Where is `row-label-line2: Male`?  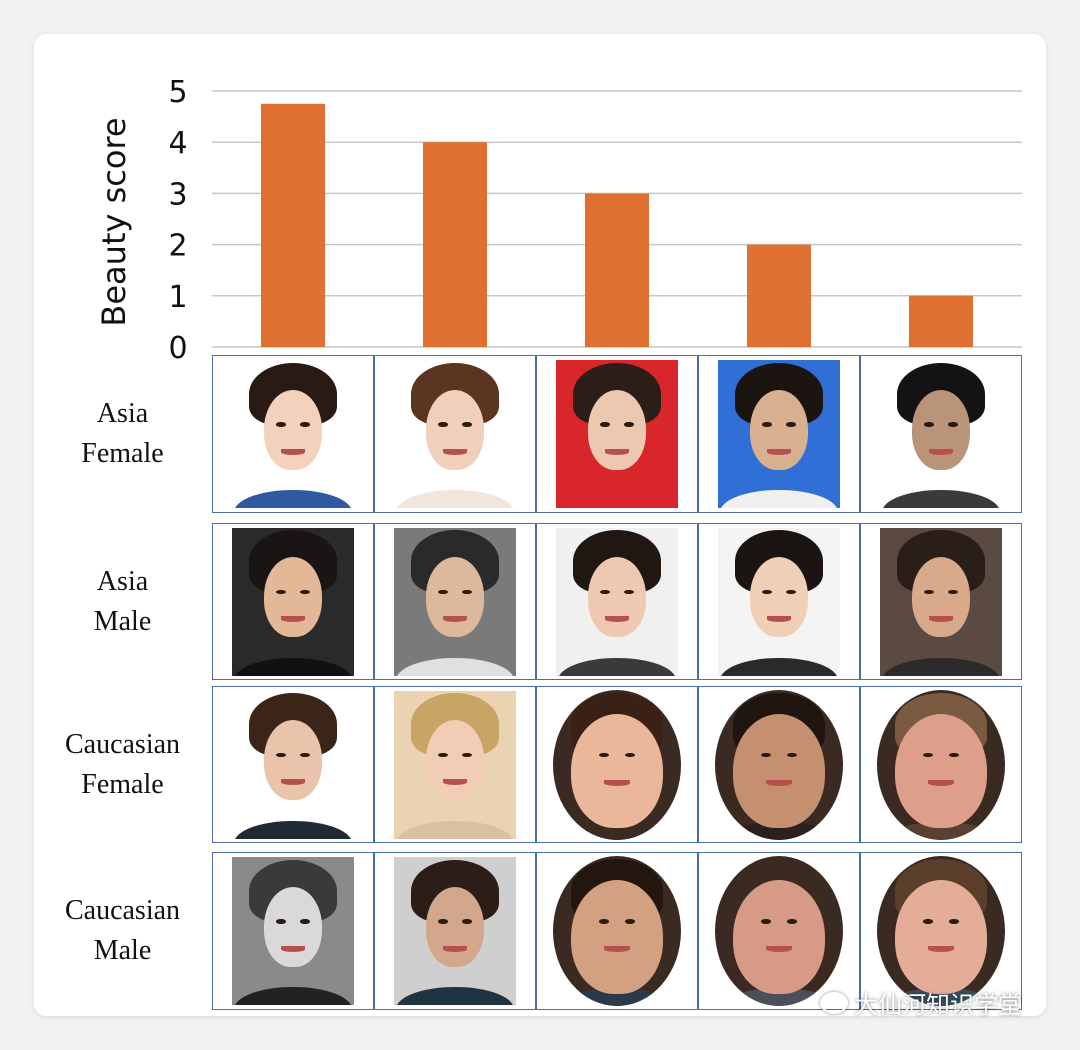 row-label-line2: Male is located at coordinates (122, 950).